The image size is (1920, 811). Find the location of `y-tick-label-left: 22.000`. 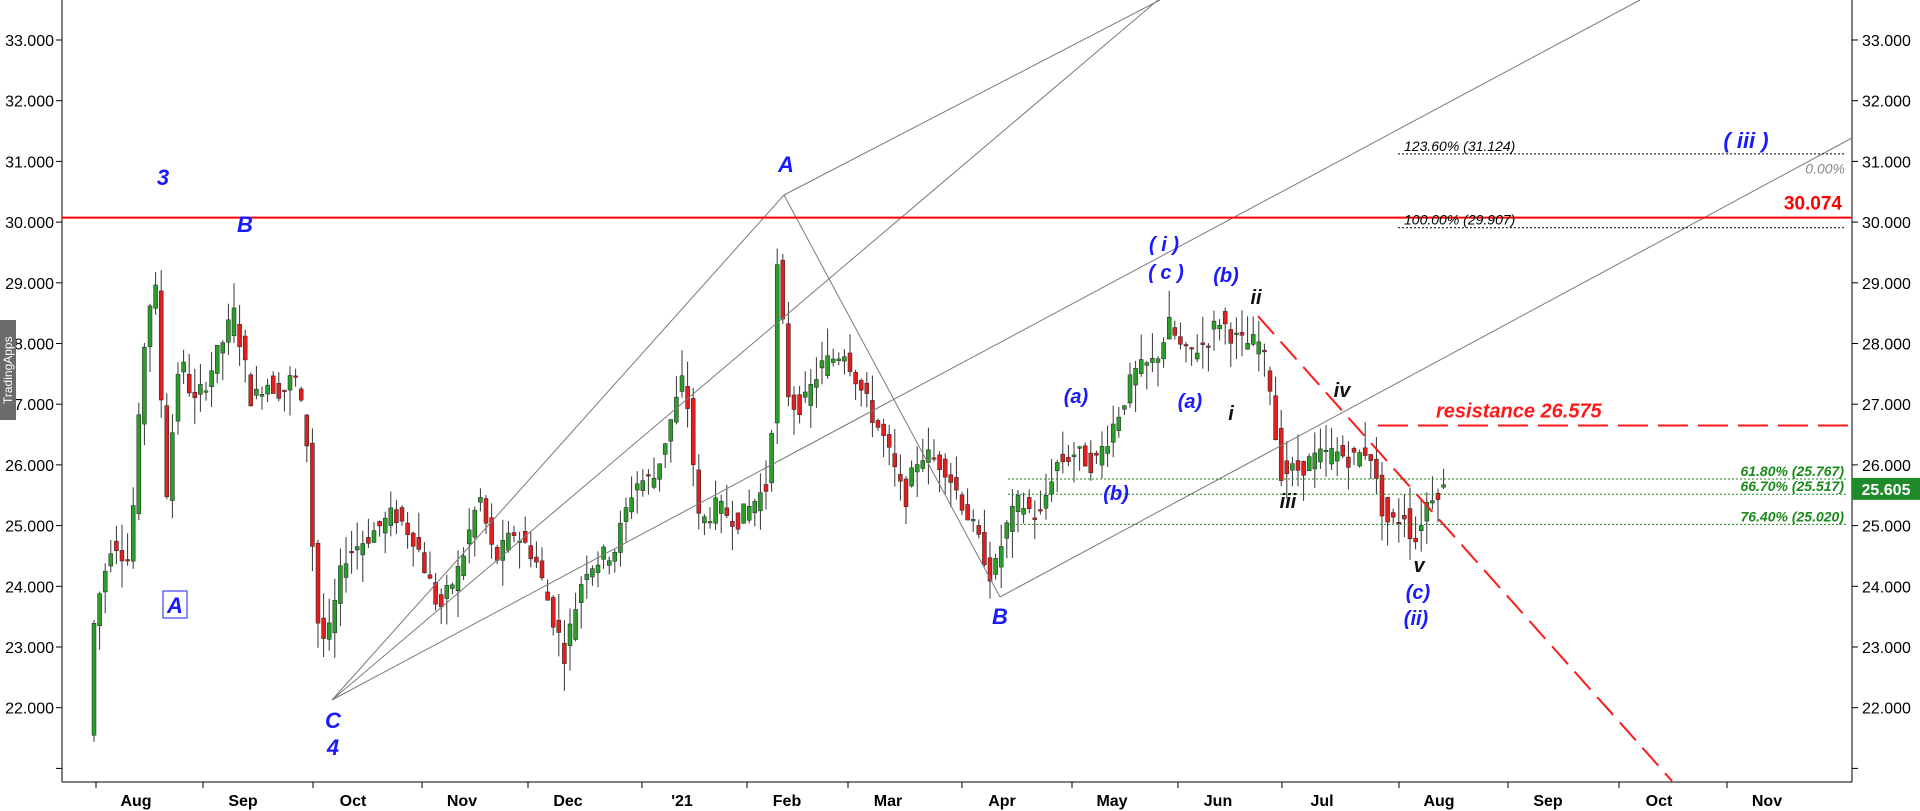

y-tick-label-left: 22.000 is located at coordinates (29, 709).